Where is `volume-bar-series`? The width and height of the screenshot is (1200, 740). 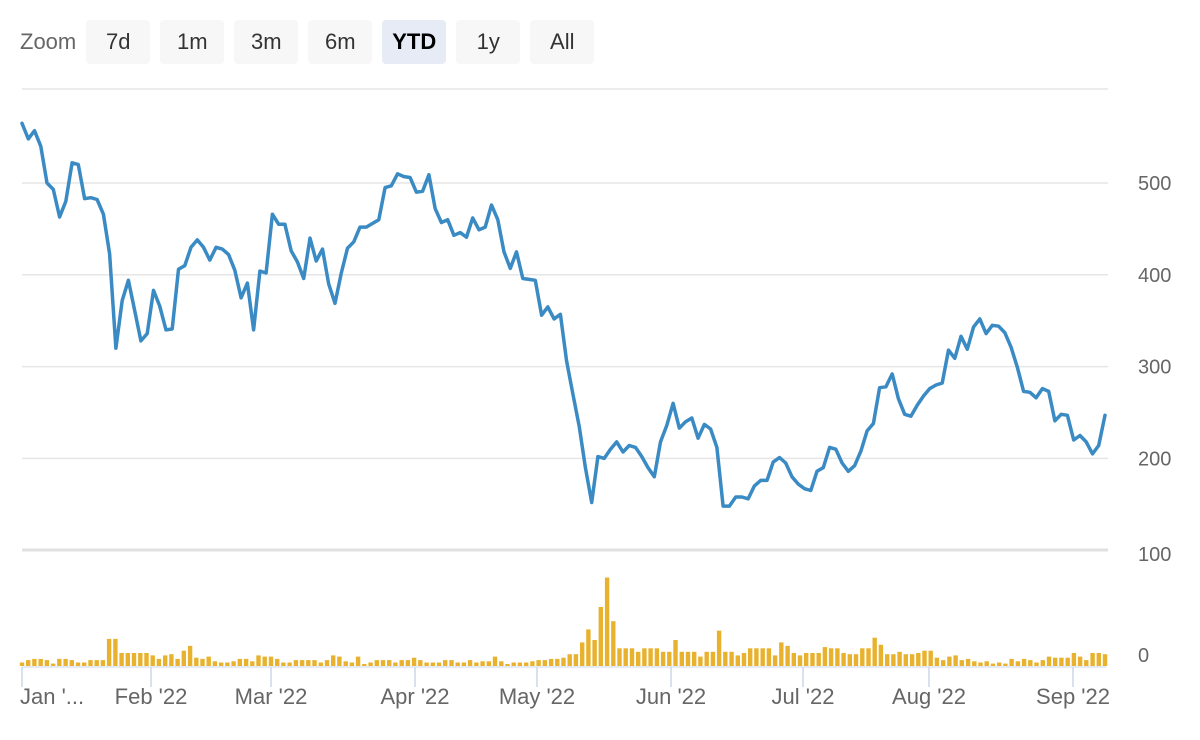
volume-bar-series is located at coordinates (563, 622).